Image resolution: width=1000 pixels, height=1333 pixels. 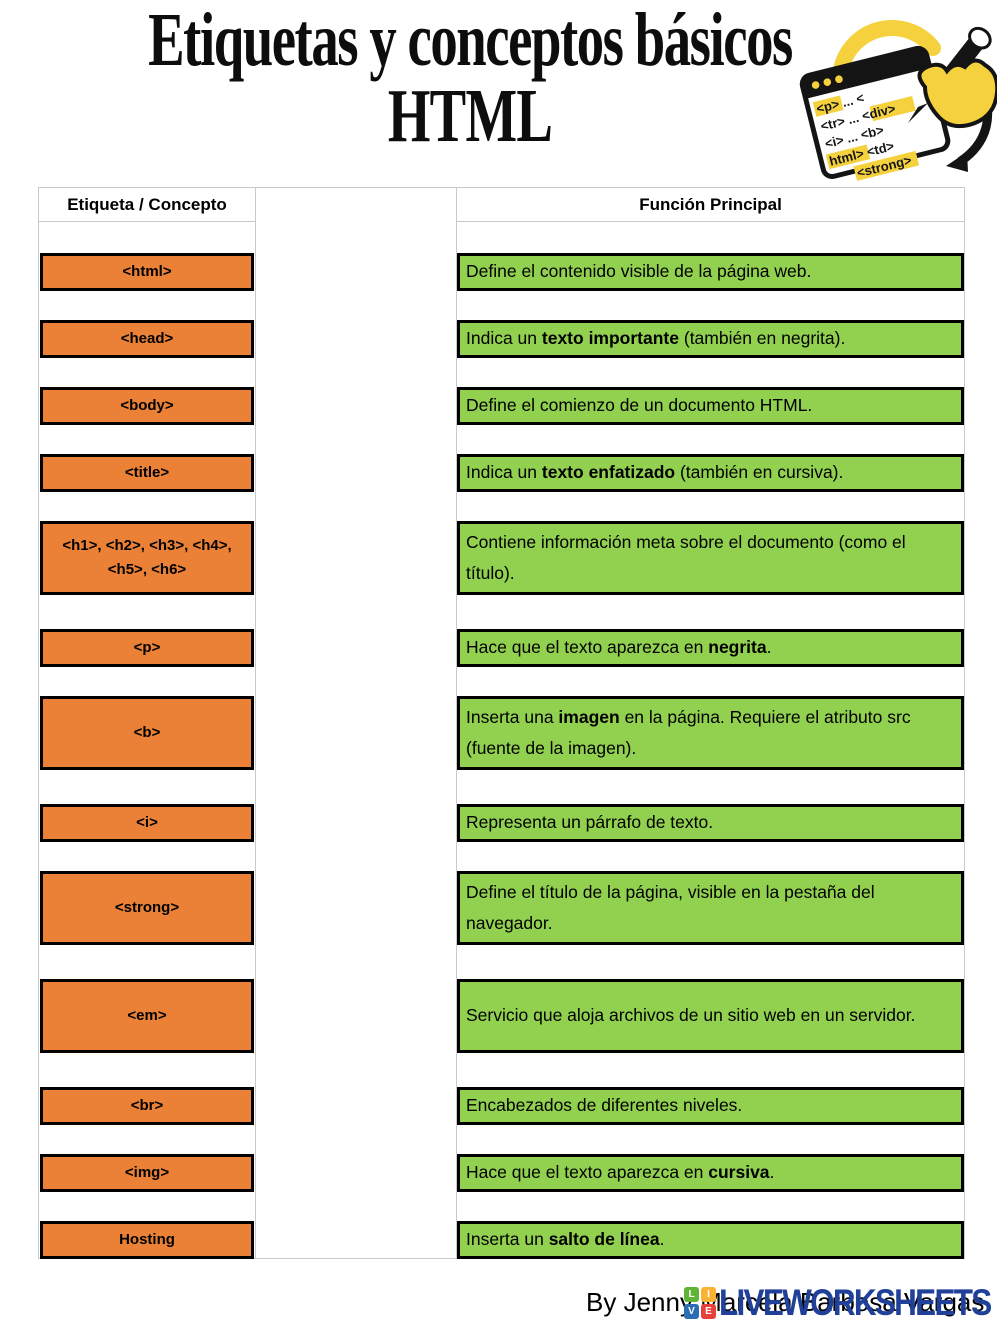 I want to click on empty-row, so click(x=501, y=237).